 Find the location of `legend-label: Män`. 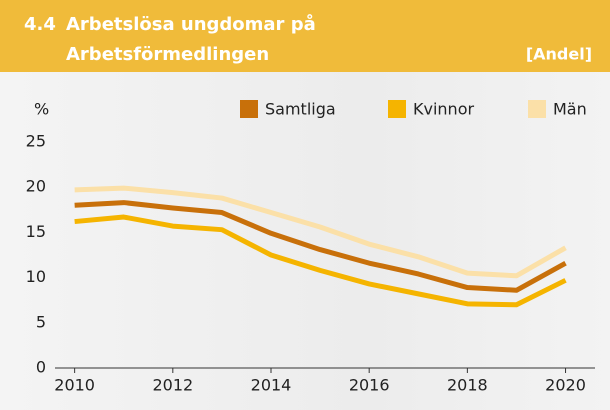

legend-label: Män is located at coordinates (570, 109).